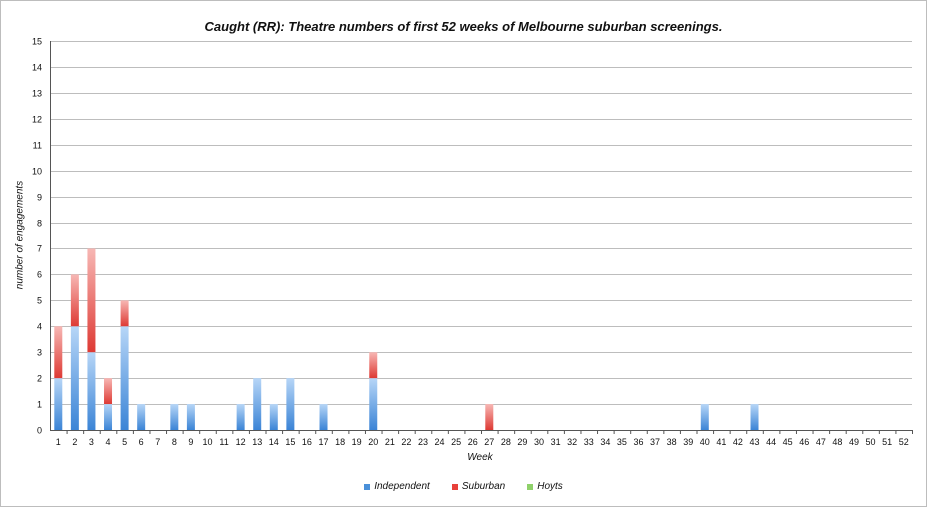 The image size is (927, 507). I want to click on legend: Independent Suburban Hoyts, so click(463, 486).